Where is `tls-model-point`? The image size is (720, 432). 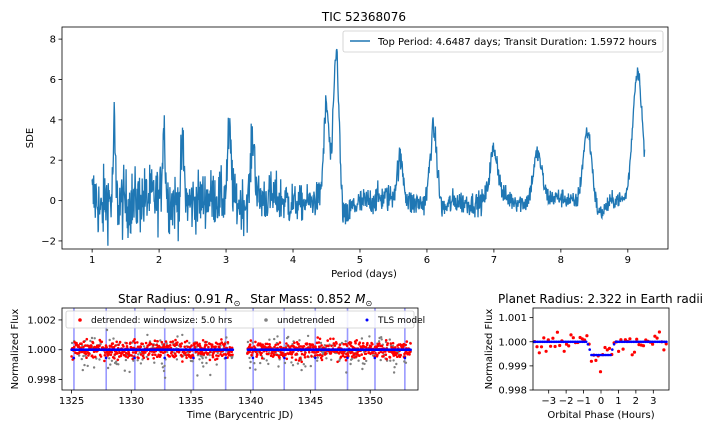
tls-model-point is located at coordinates (233, 350).